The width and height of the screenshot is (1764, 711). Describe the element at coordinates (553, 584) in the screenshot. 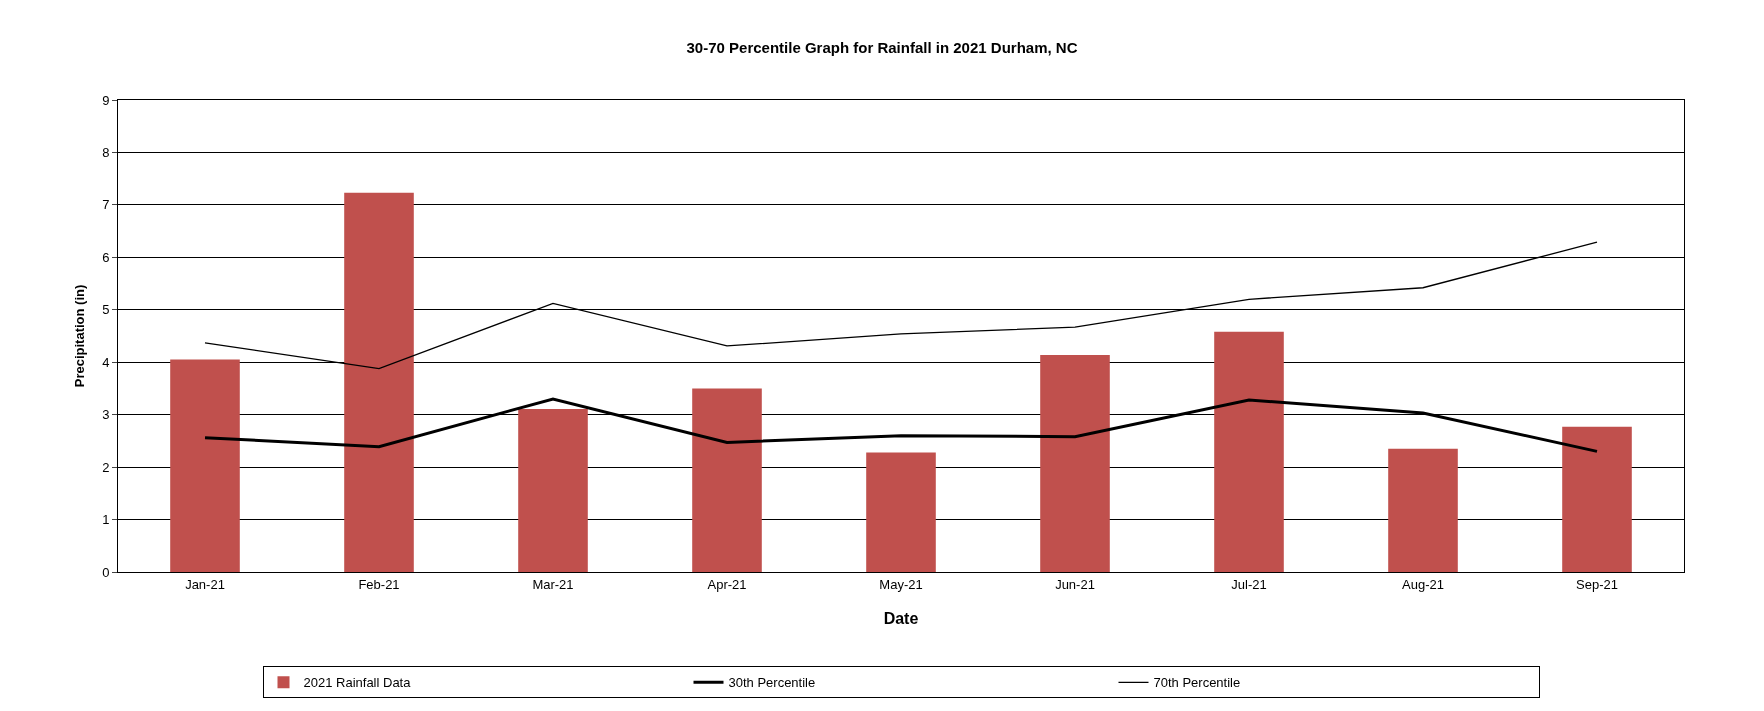

I see `x-tick-label: Mar-21` at that location.